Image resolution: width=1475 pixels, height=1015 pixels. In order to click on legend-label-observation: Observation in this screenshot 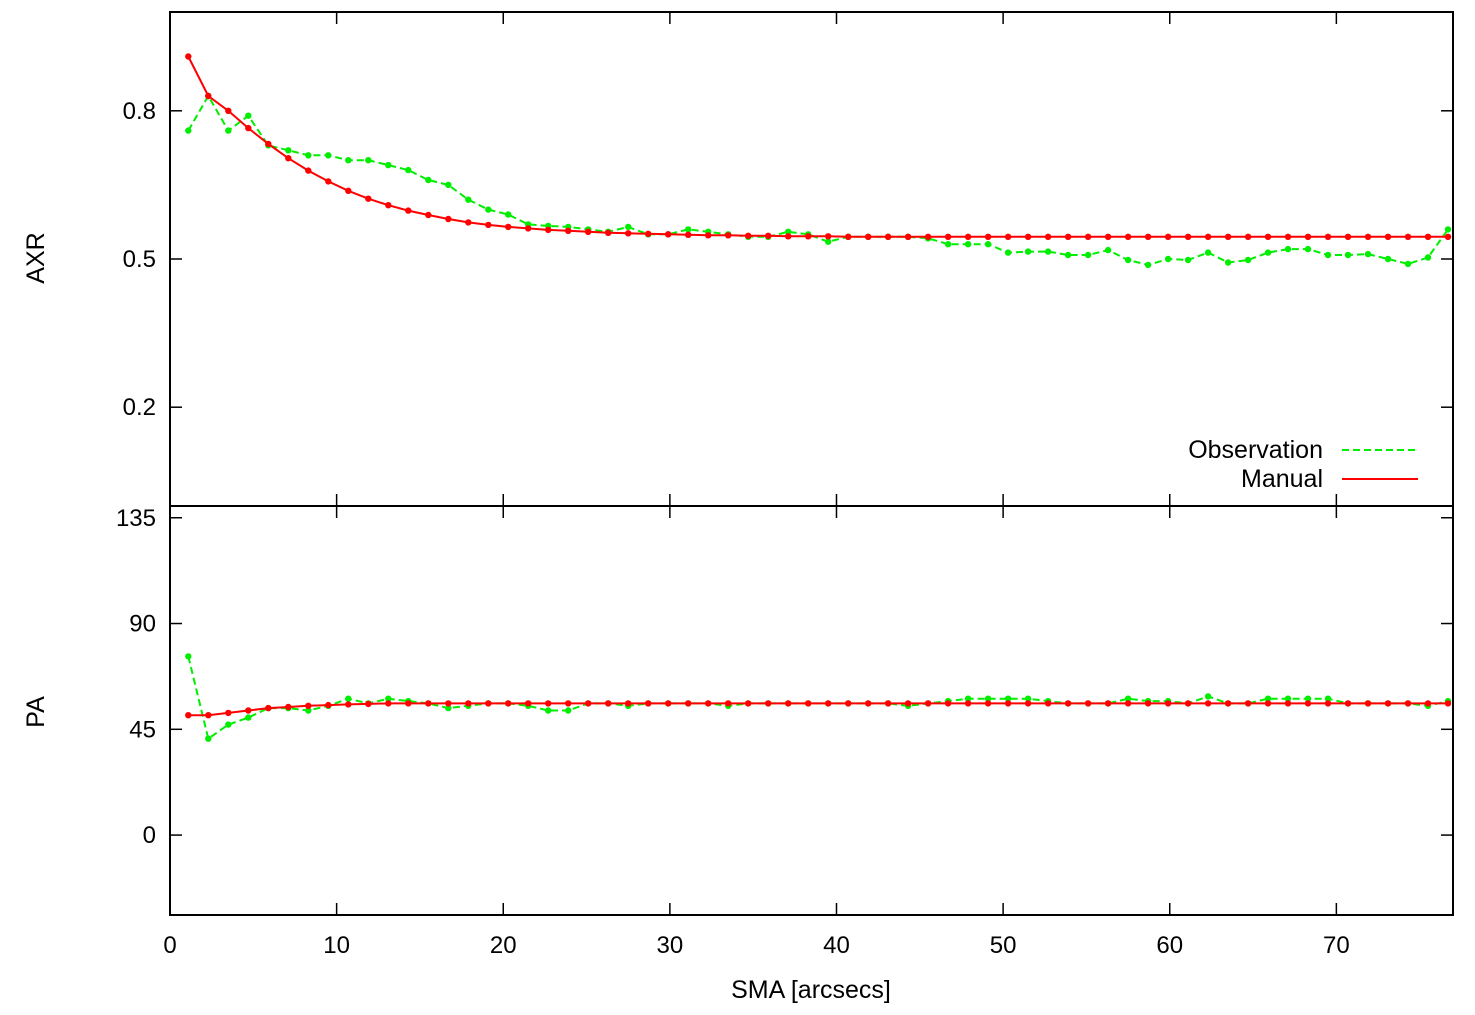, I will do `click(1255, 450)`.